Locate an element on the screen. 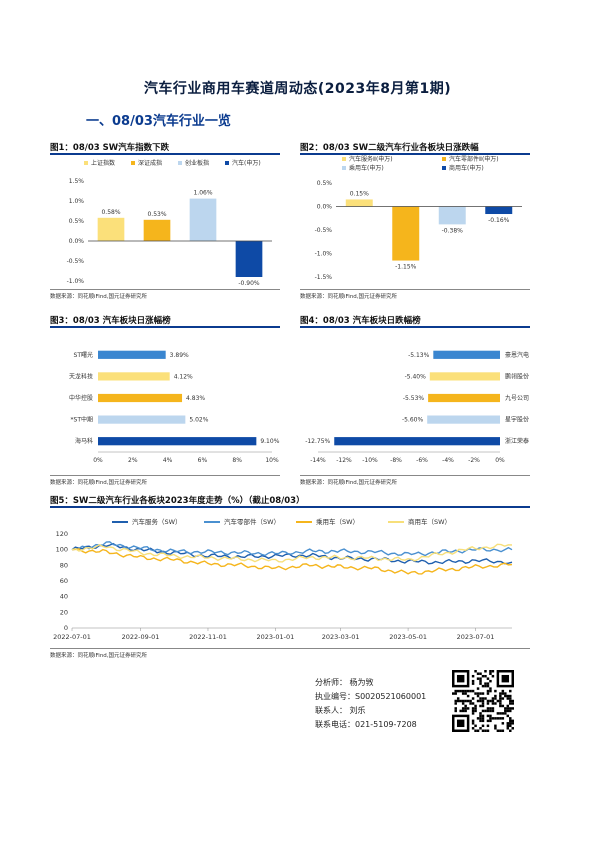 The image size is (595, 842). fig1-bar is located at coordinates (203, 219).